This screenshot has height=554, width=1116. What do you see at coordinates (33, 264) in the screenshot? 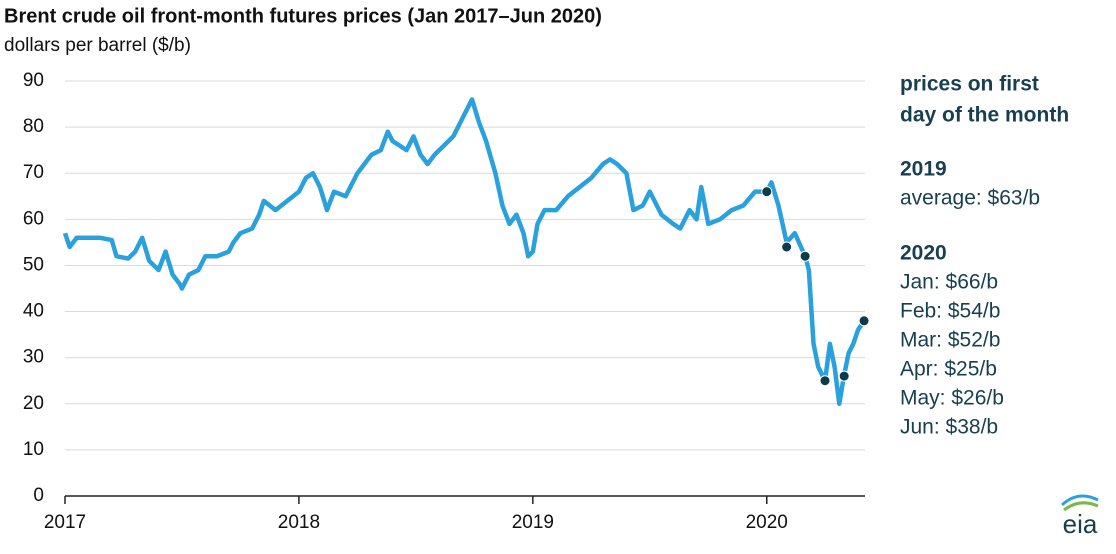
I see `y-tick-label: 50` at bounding box center [33, 264].